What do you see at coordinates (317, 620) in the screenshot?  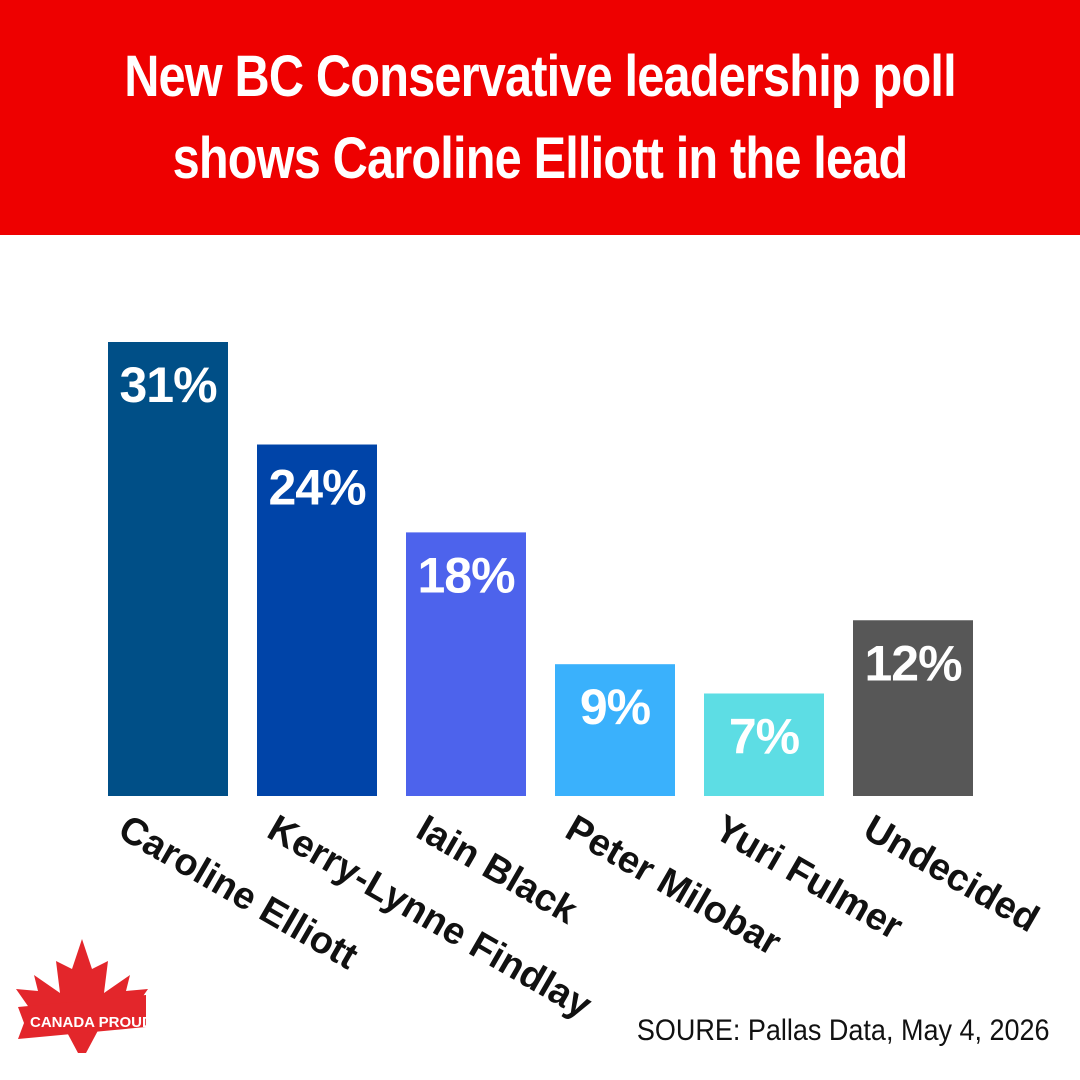 I see `bar-kerry-lynne-findlay` at bounding box center [317, 620].